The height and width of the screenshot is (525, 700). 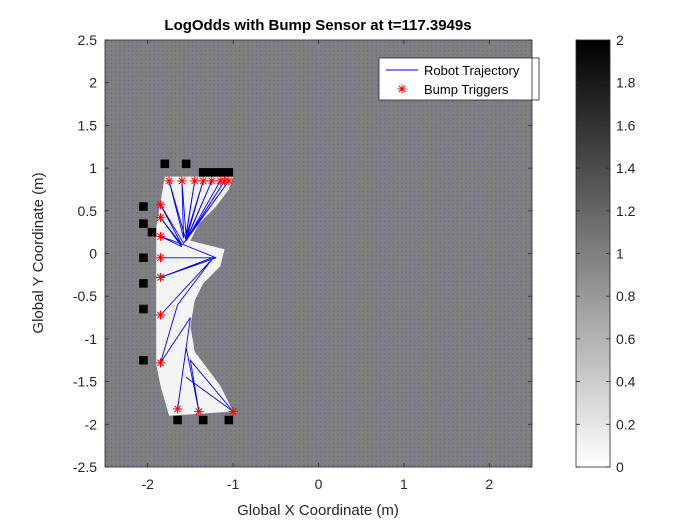 What do you see at coordinates (404, 484) in the screenshot?
I see `x-tick-label: 1` at bounding box center [404, 484].